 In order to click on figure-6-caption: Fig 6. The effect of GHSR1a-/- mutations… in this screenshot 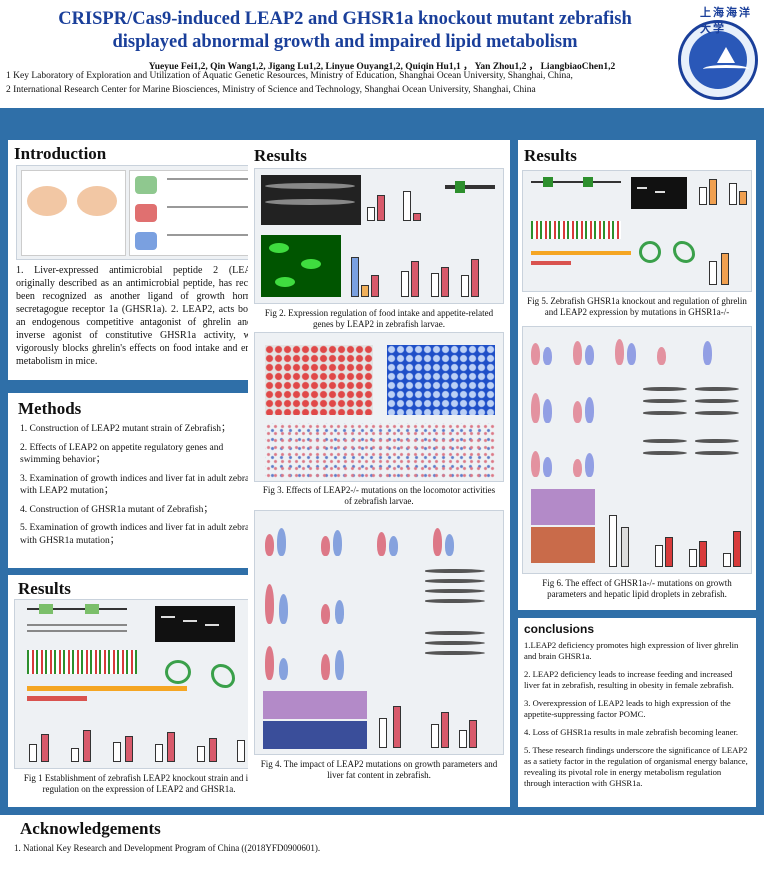, I will do `click(637, 588)`.